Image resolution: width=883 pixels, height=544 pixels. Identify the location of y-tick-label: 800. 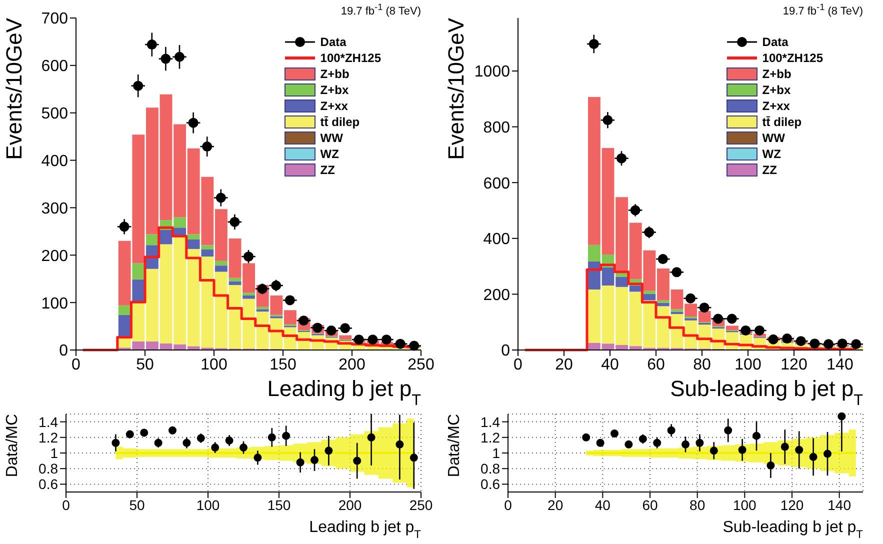
(496, 127).